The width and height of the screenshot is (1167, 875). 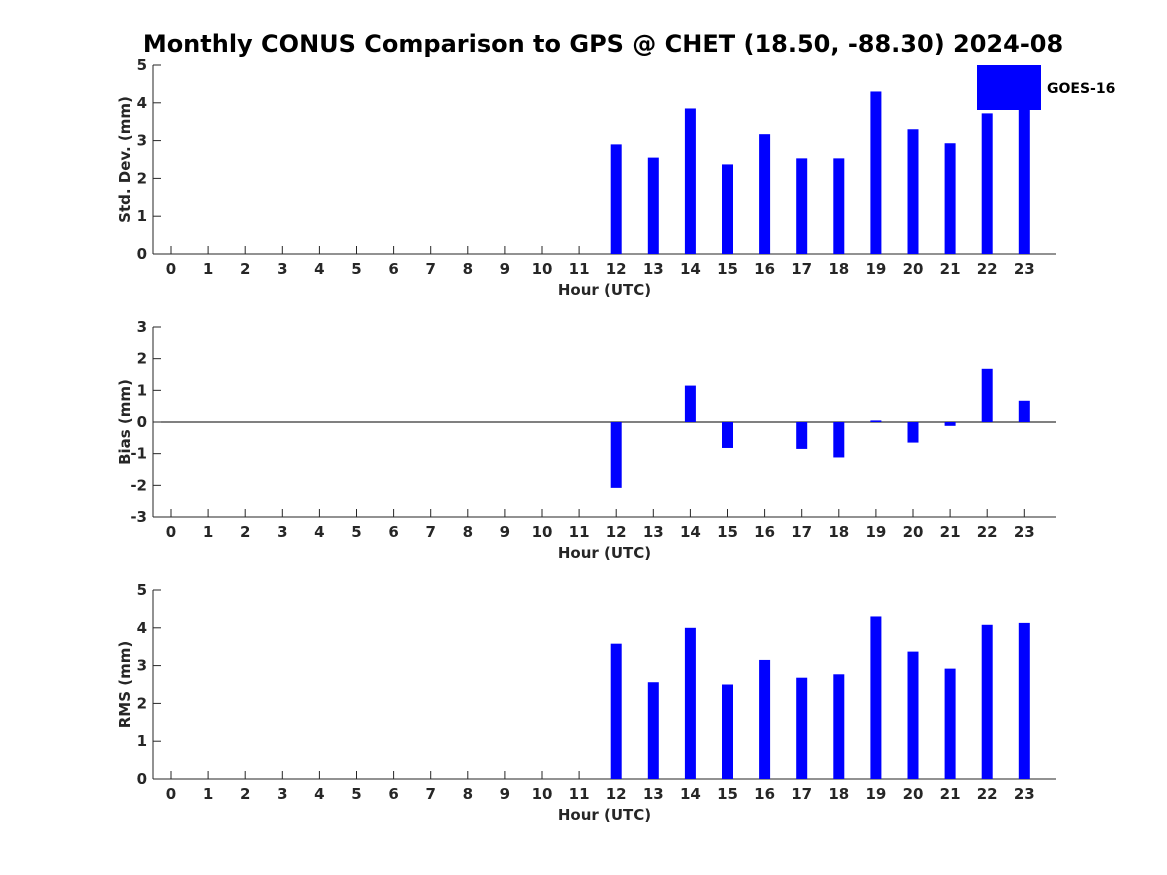 I want to click on y-tick-label: 4, so click(x=142, y=628).